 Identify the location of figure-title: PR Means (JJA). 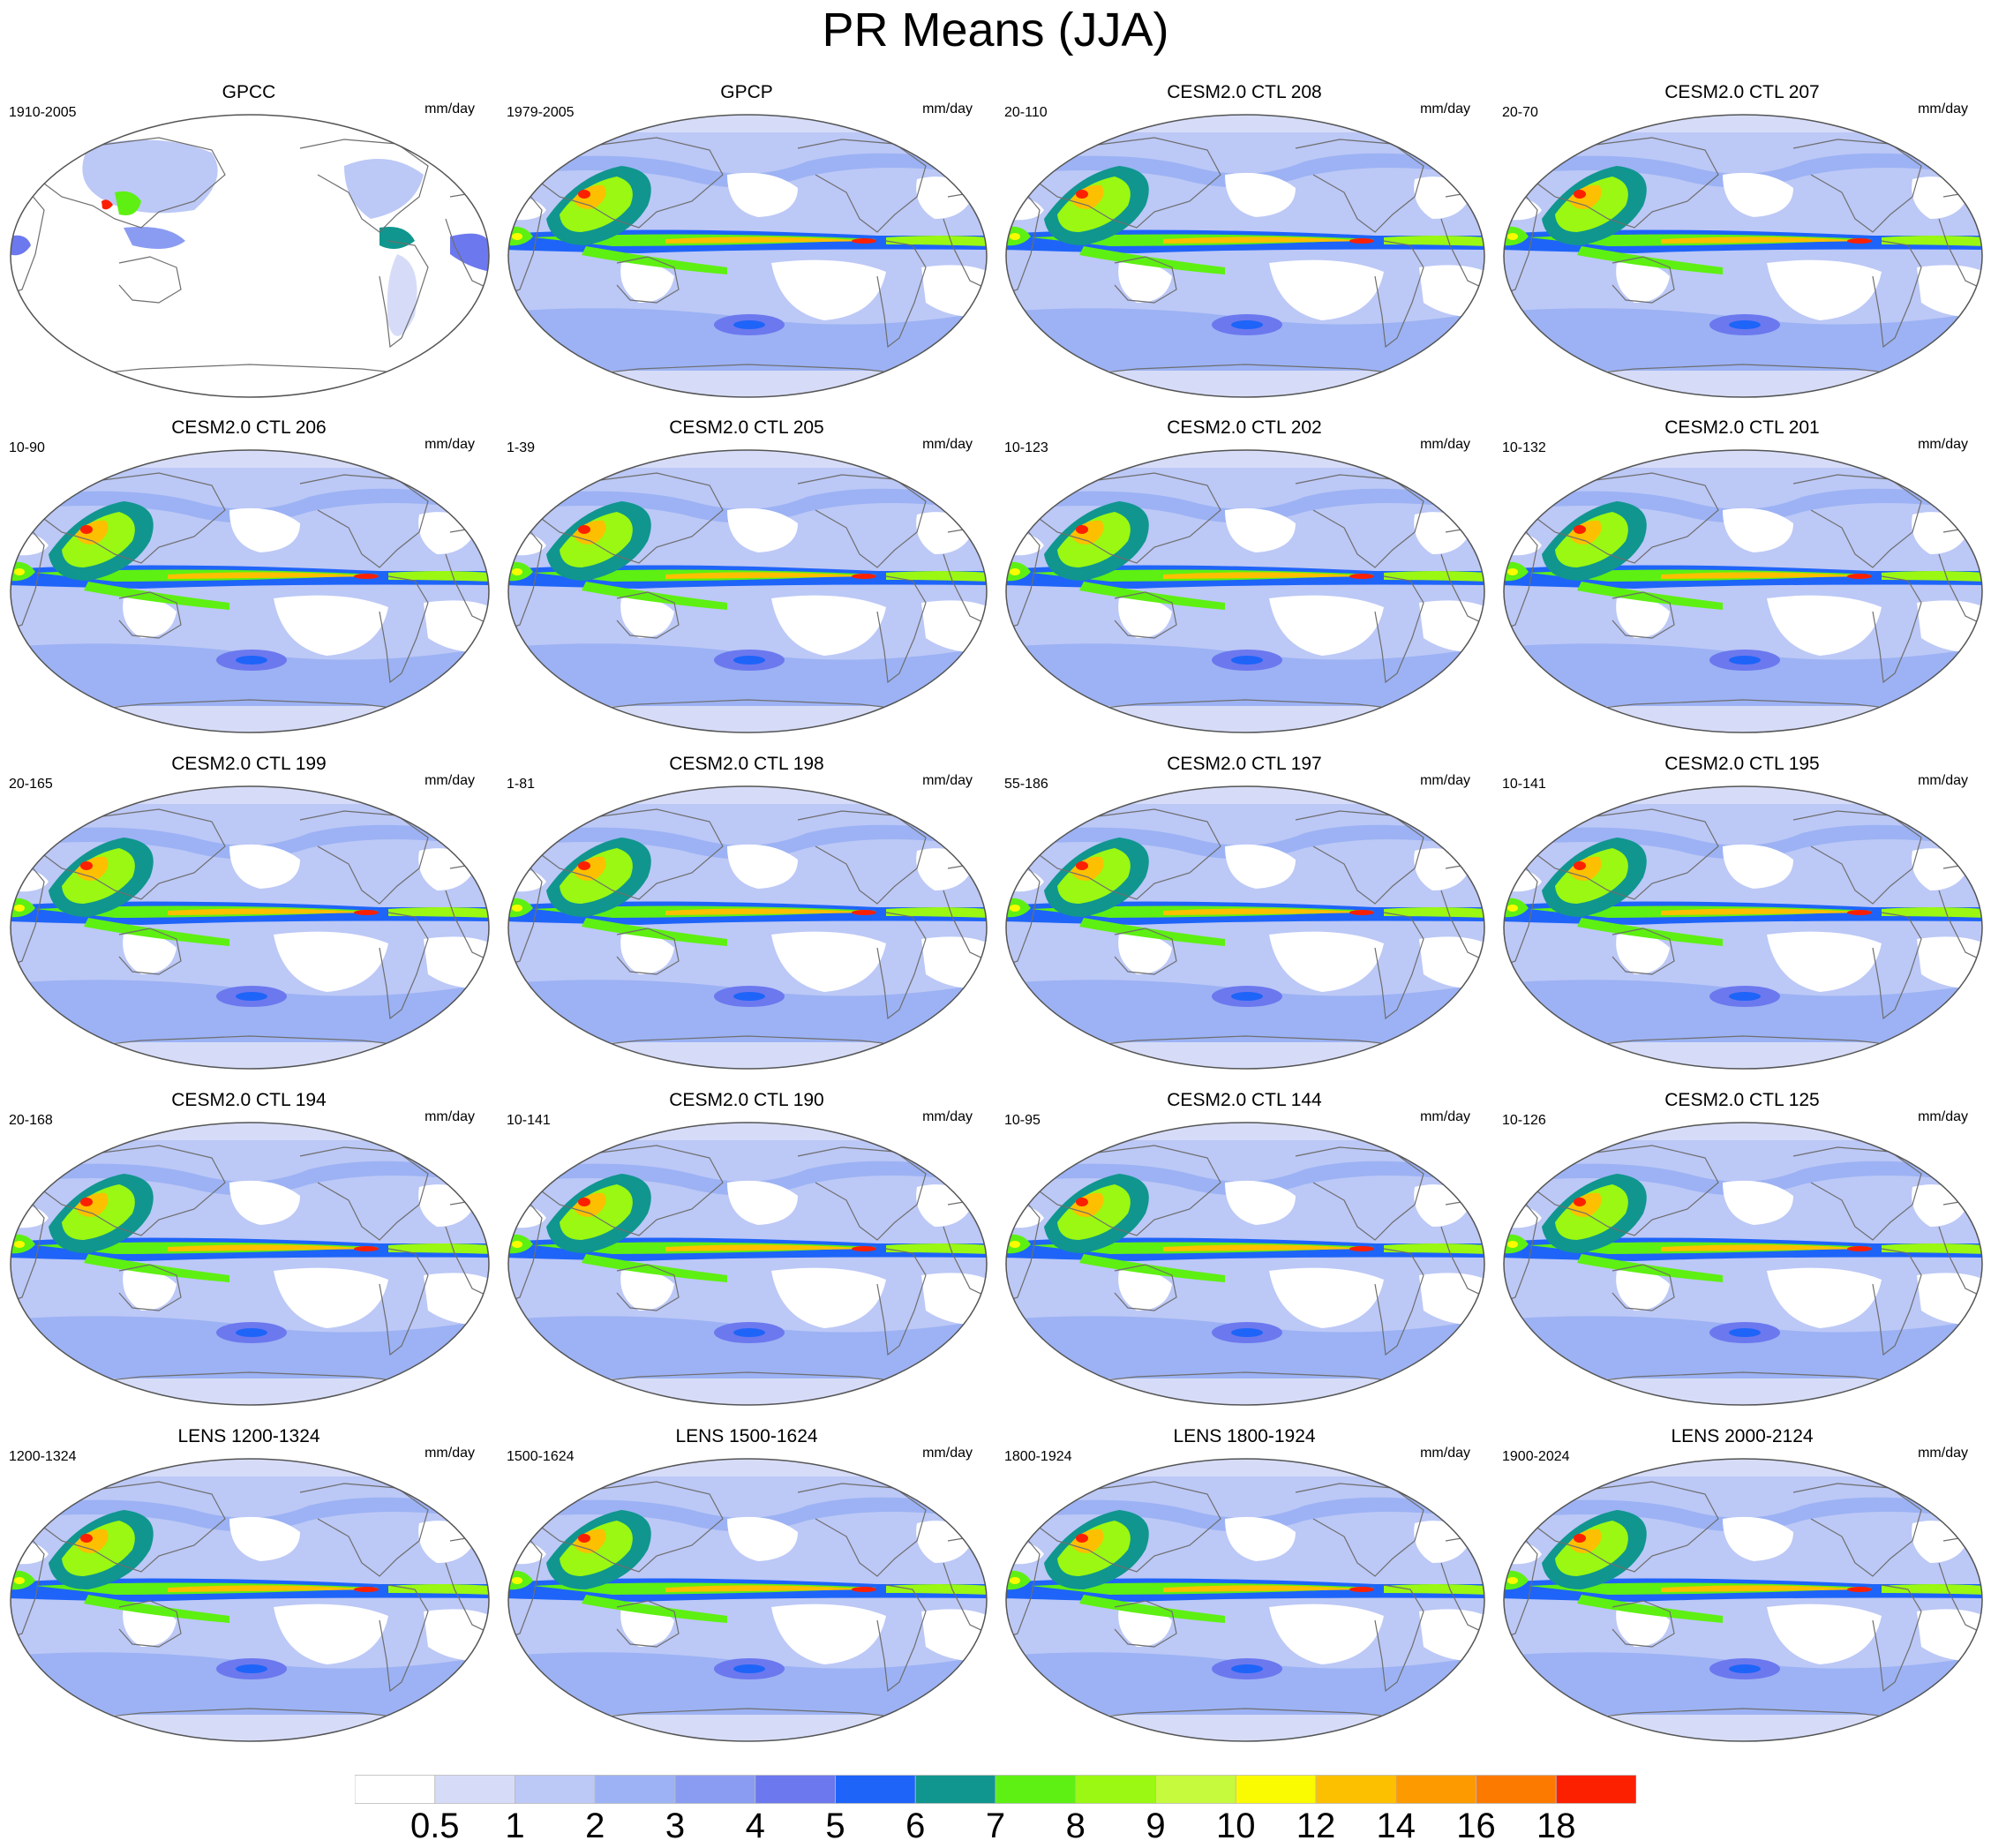
(995, 30).